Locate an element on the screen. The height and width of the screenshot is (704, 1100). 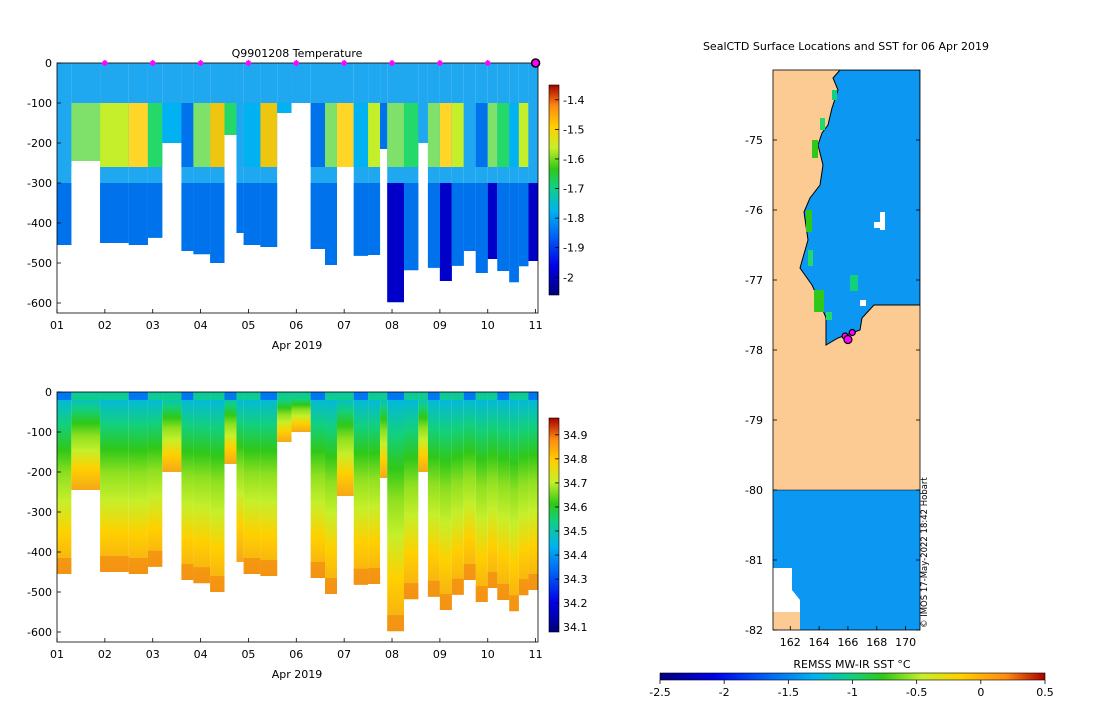
map-x-tick-label: 168 is located at coordinates (876, 642).